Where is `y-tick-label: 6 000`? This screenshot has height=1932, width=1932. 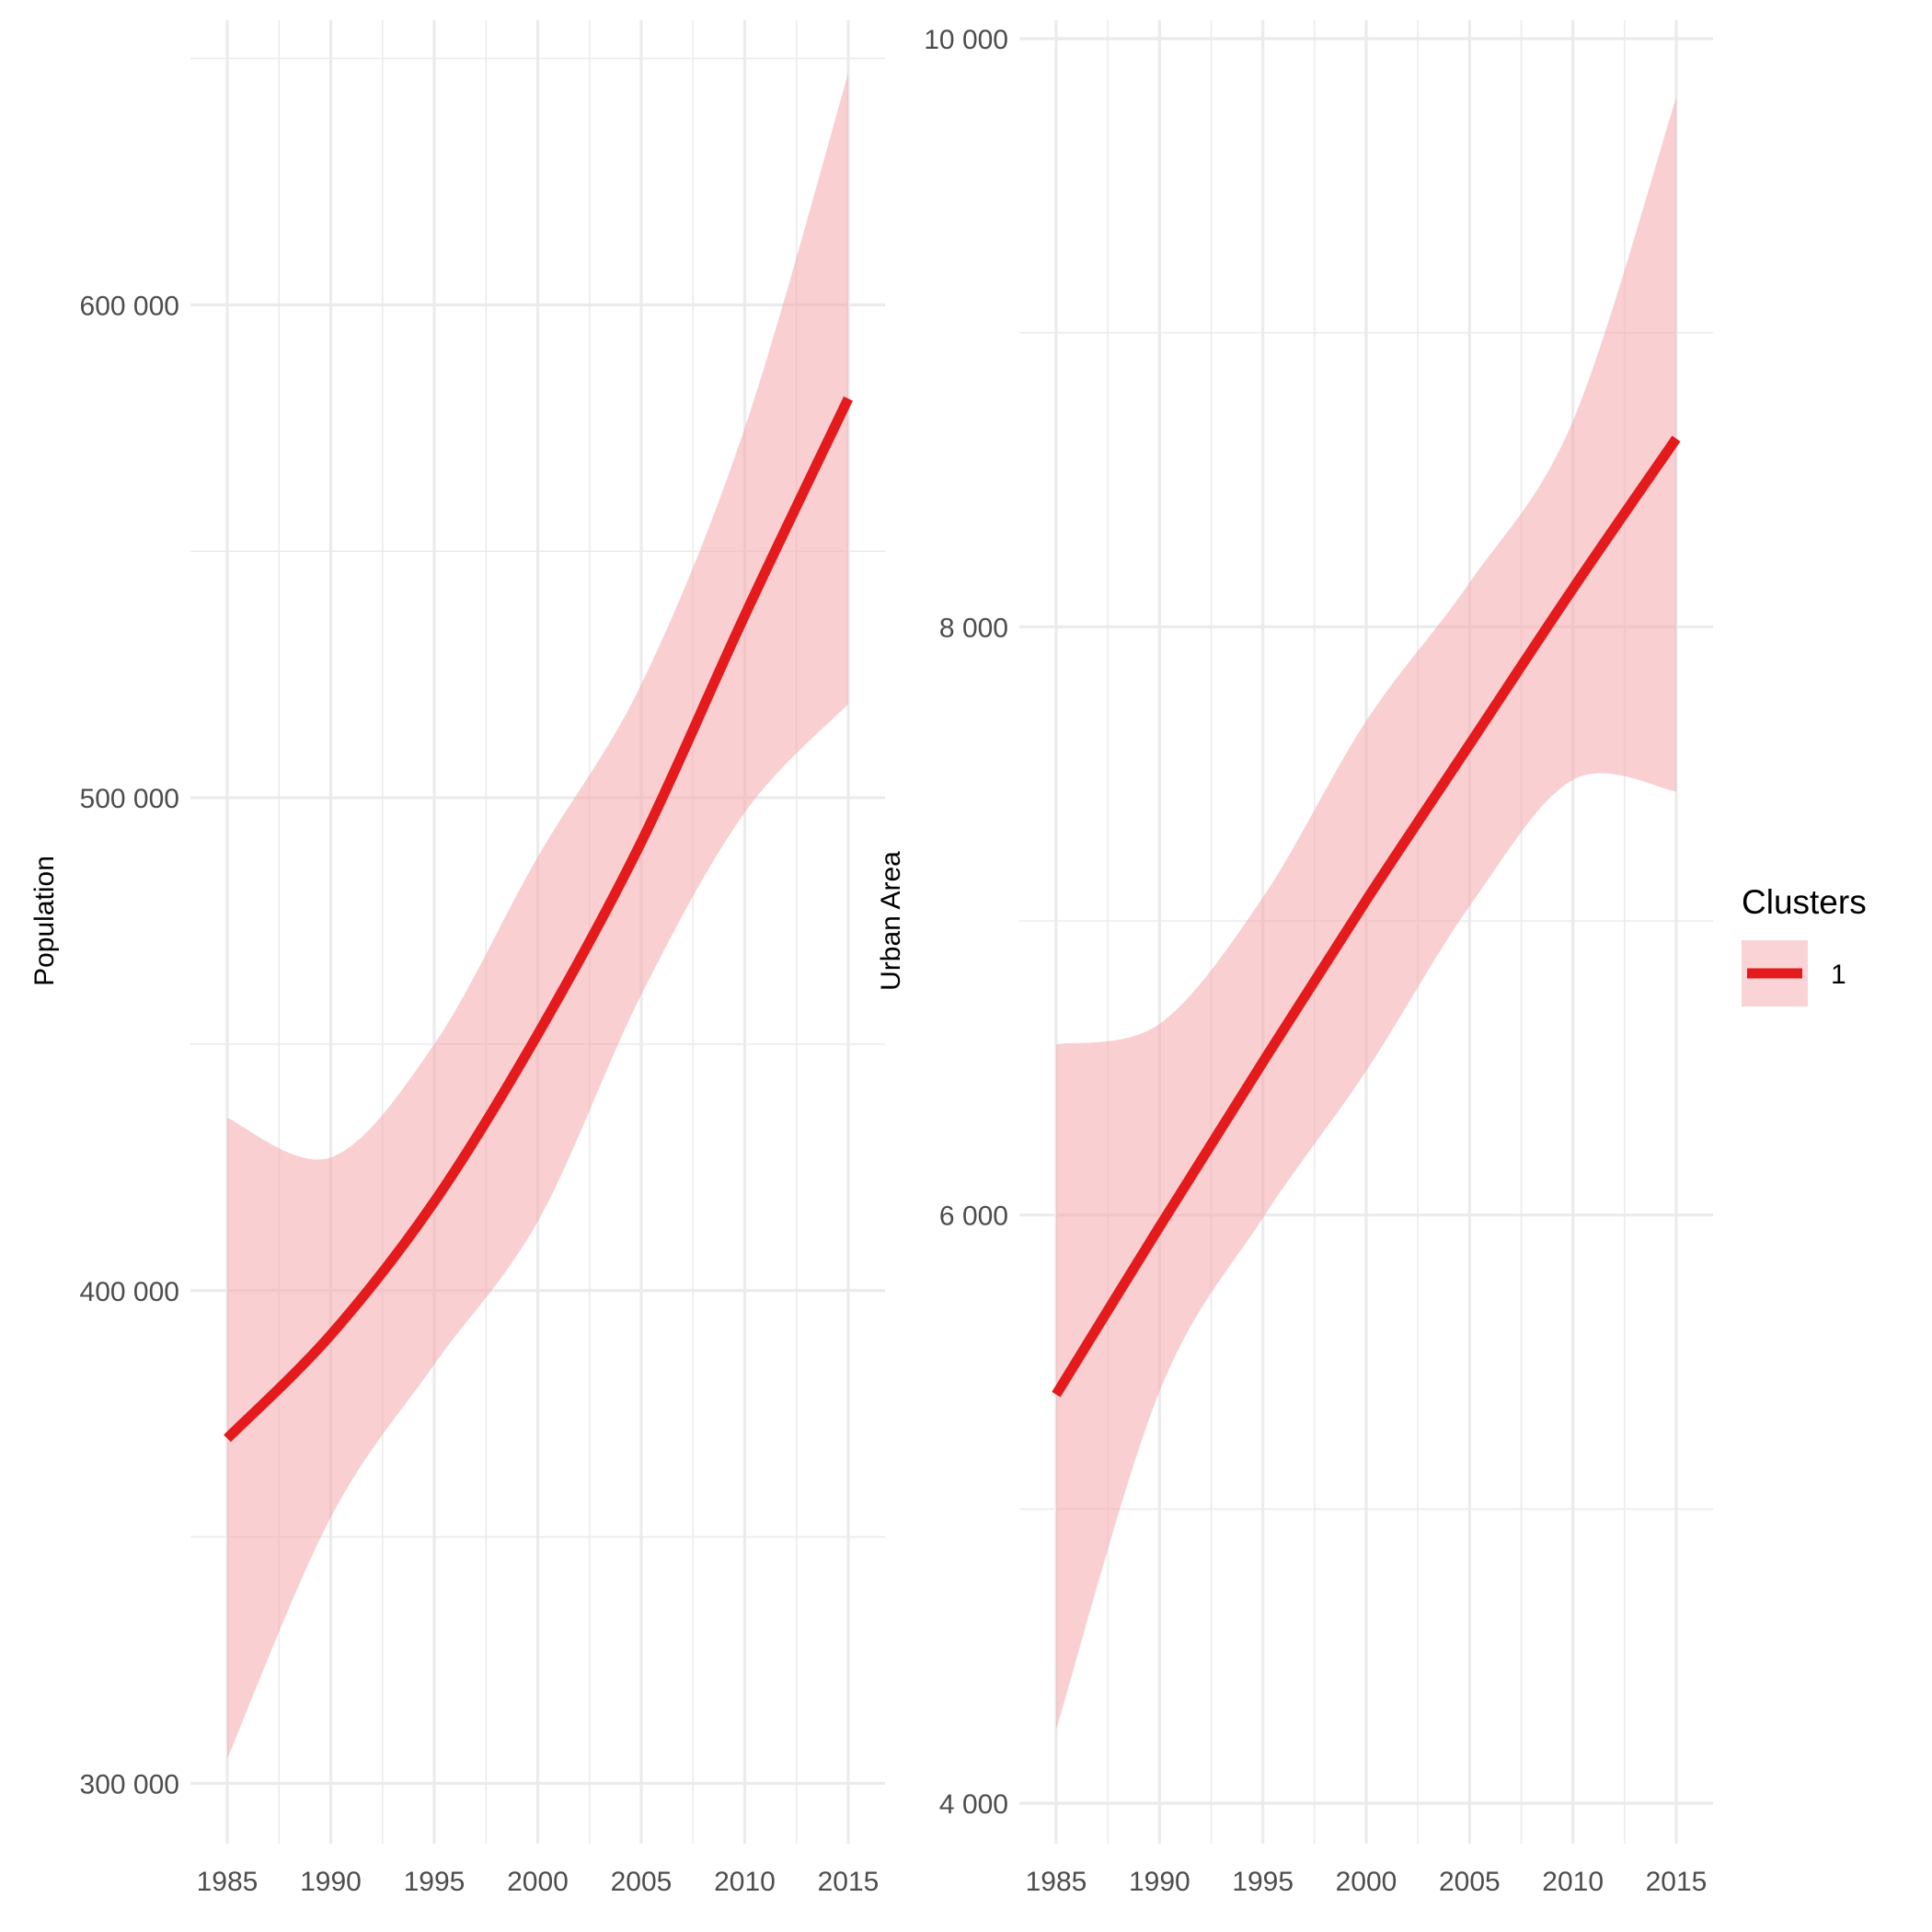 y-tick-label: 6 000 is located at coordinates (974, 1217).